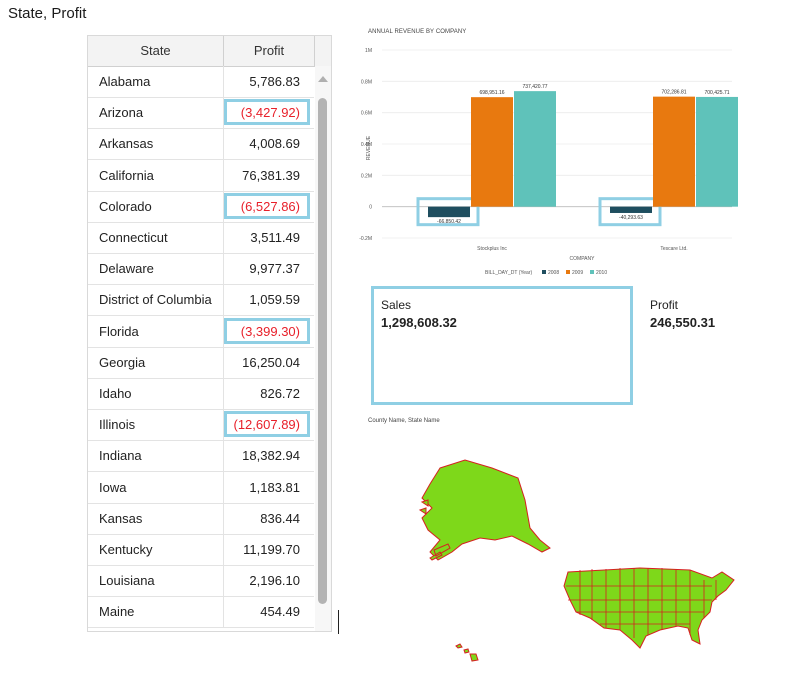  Describe the element at coordinates (269, 51) in the screenshot. I see `column-header-profit: Profit` at that location.